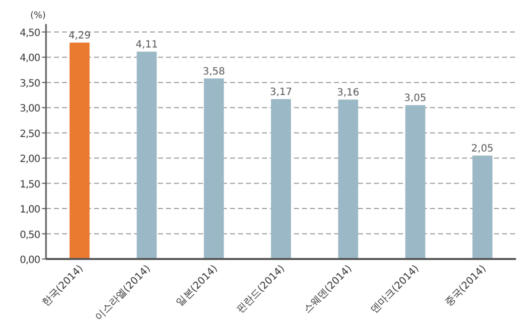  I want to click on y-tick-label: 4,00, so click(30, 58).